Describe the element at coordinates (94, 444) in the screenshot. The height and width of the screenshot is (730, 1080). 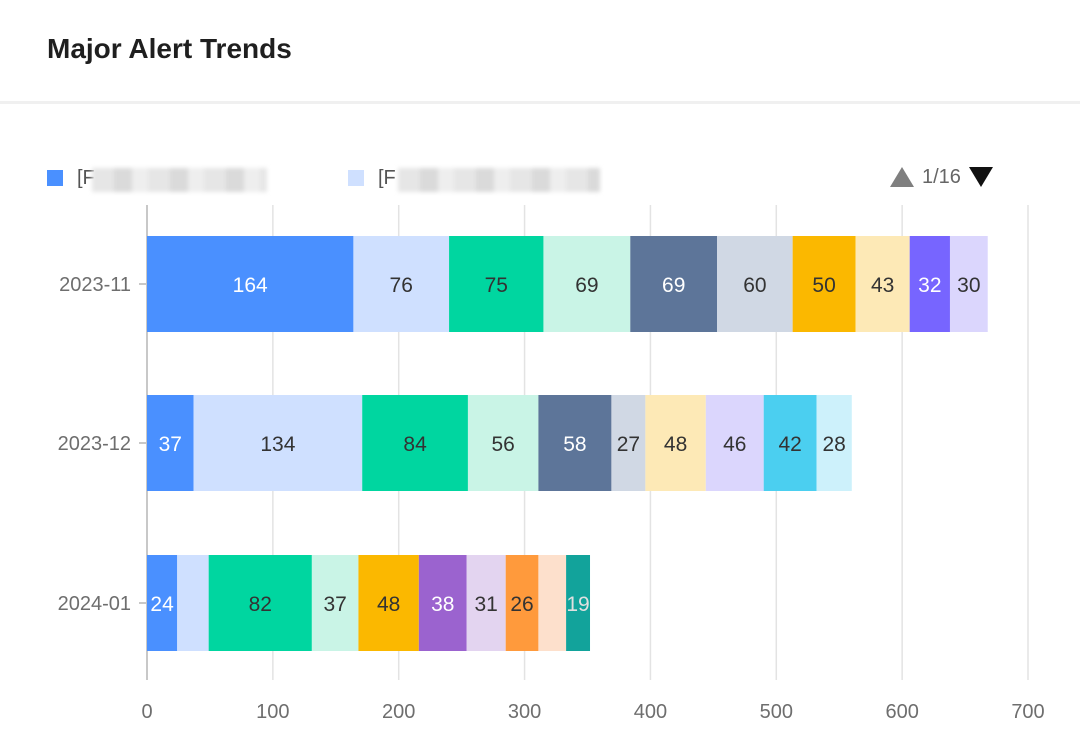
I see `y-tick-label: 2023-12` at that location.